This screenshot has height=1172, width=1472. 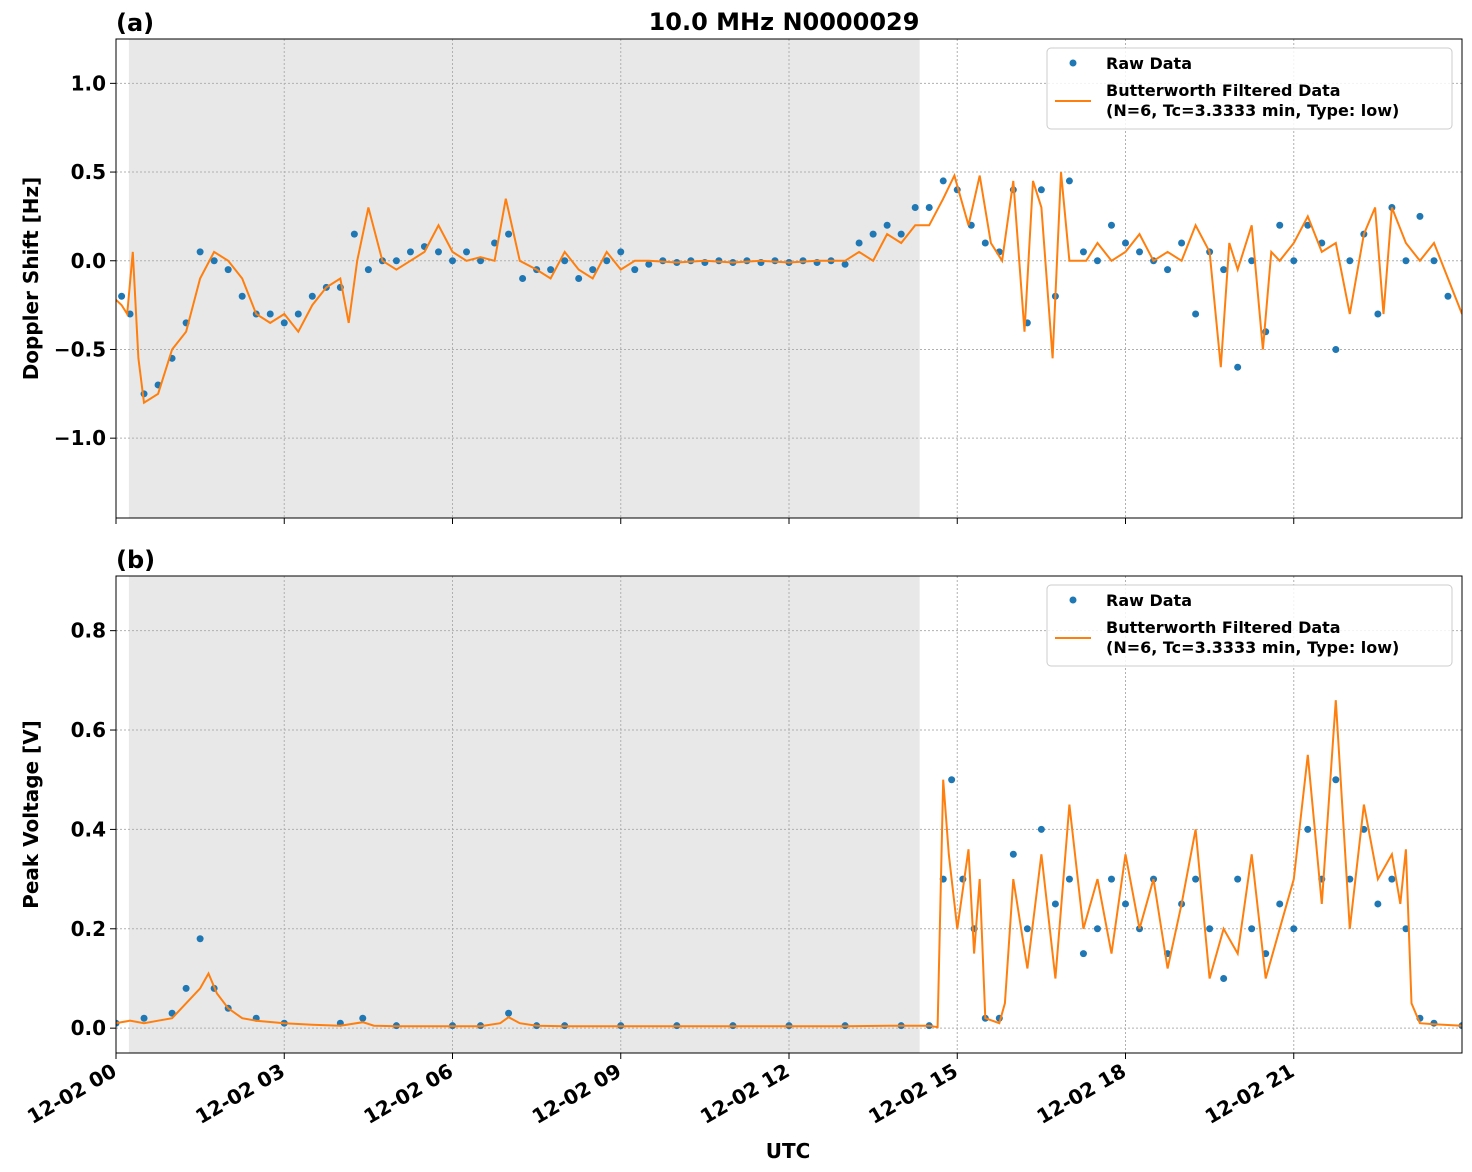 I want to click on y-tick-label: 0.4, so click(x=88, y=829).